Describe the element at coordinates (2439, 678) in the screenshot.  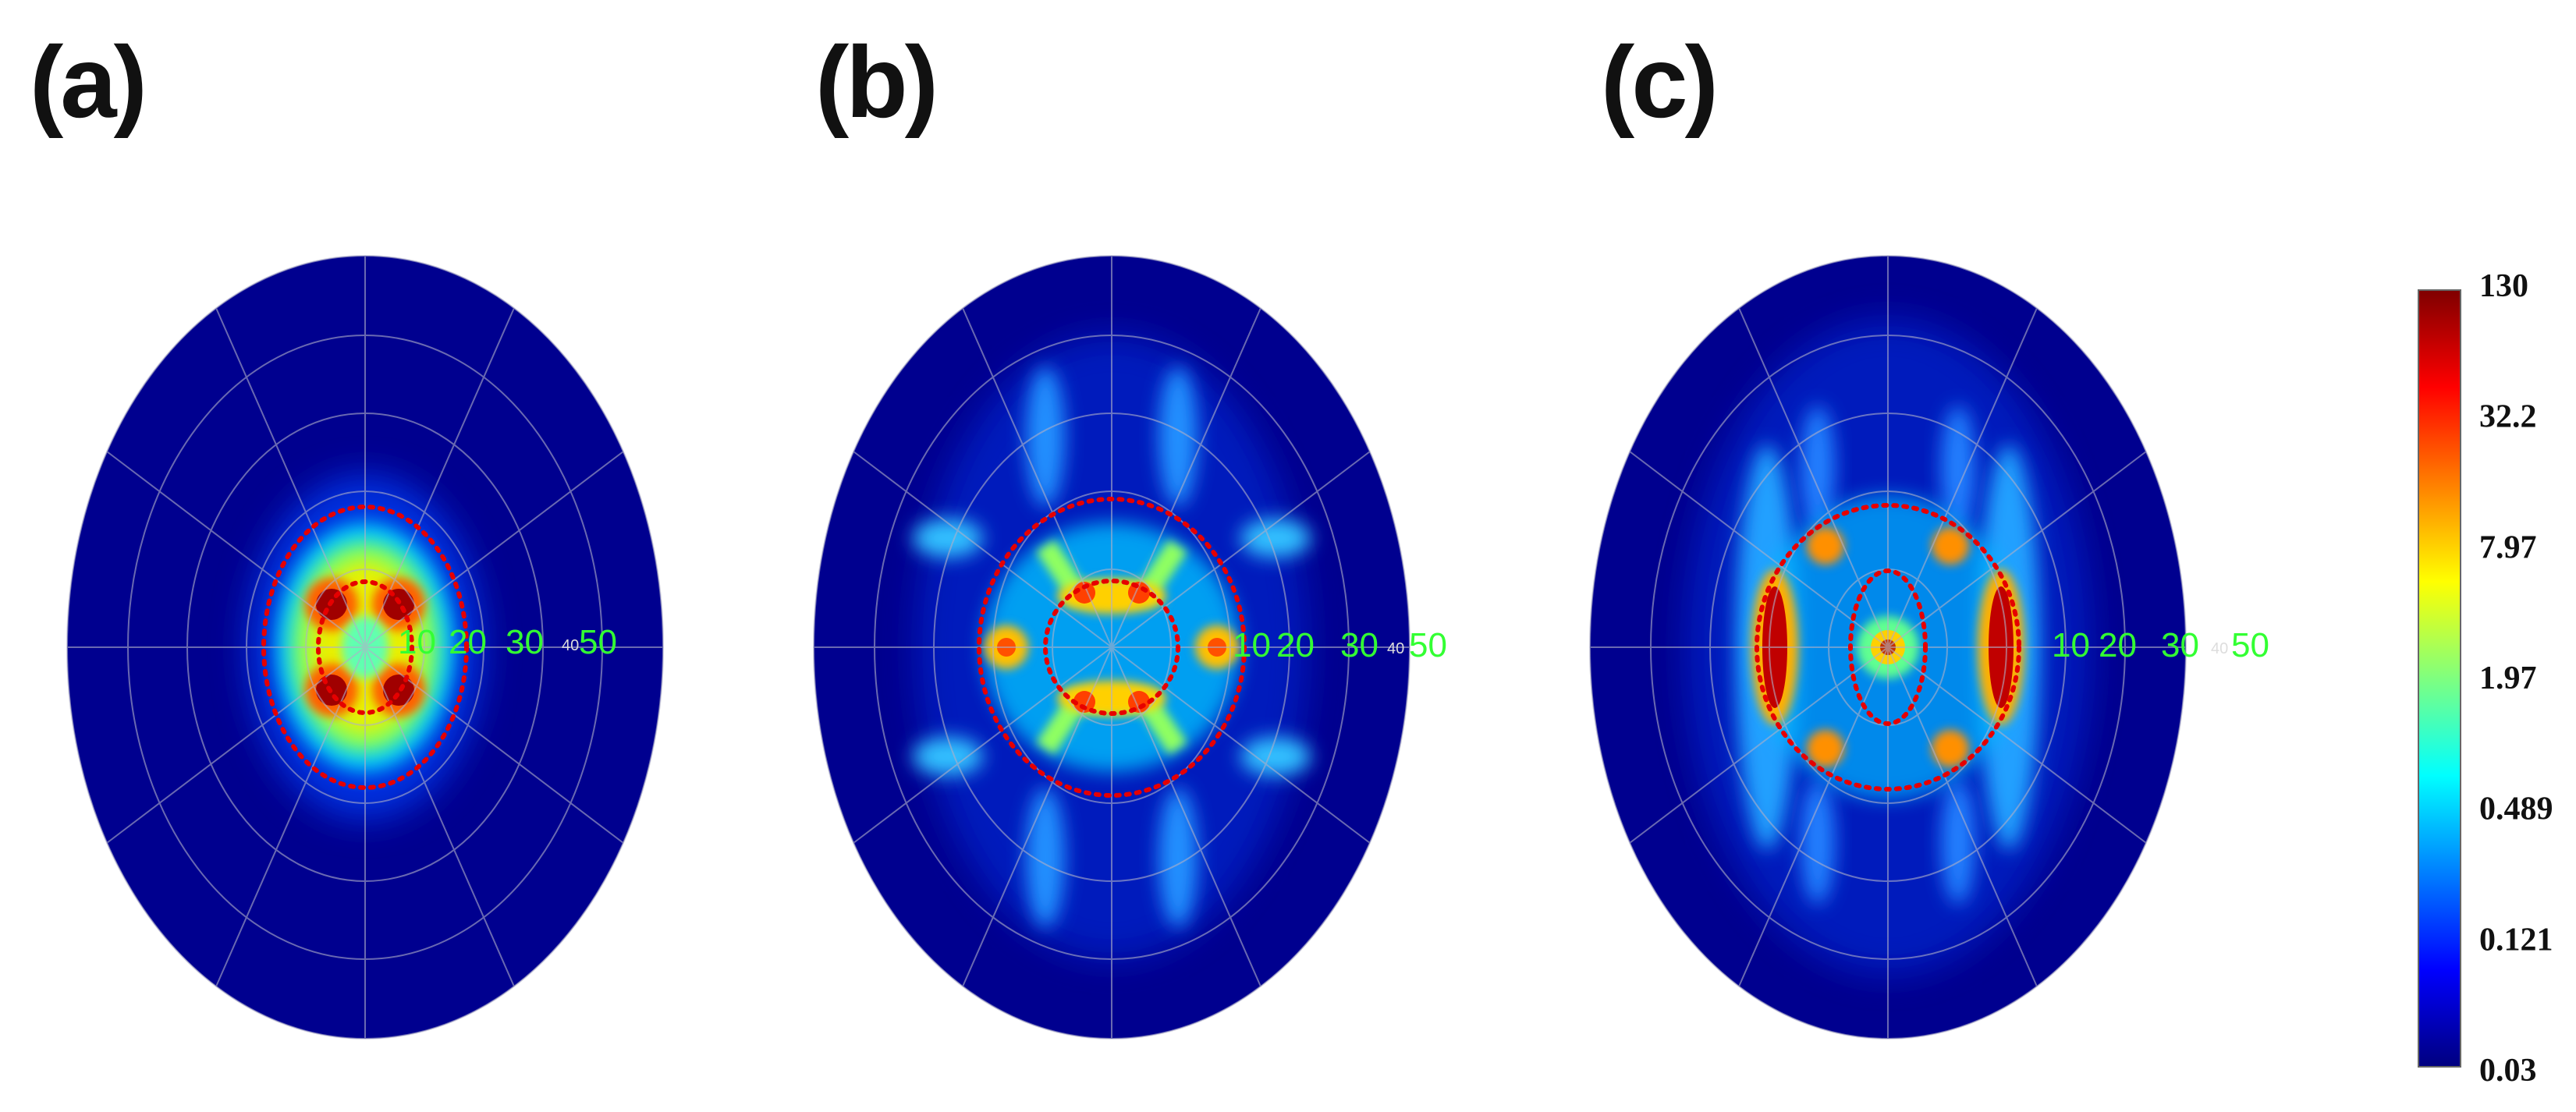
I see `colorbar-gradient` at that location.